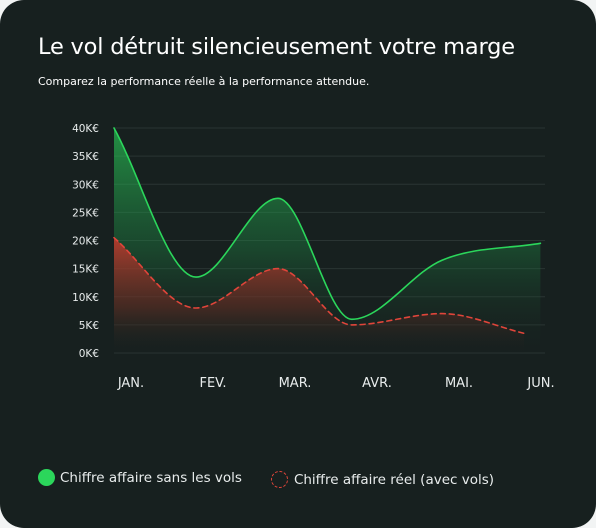  Describe the element at coordinates (89, 326) in the screenshot. I see `y-tick-label: 5K€` at that location.